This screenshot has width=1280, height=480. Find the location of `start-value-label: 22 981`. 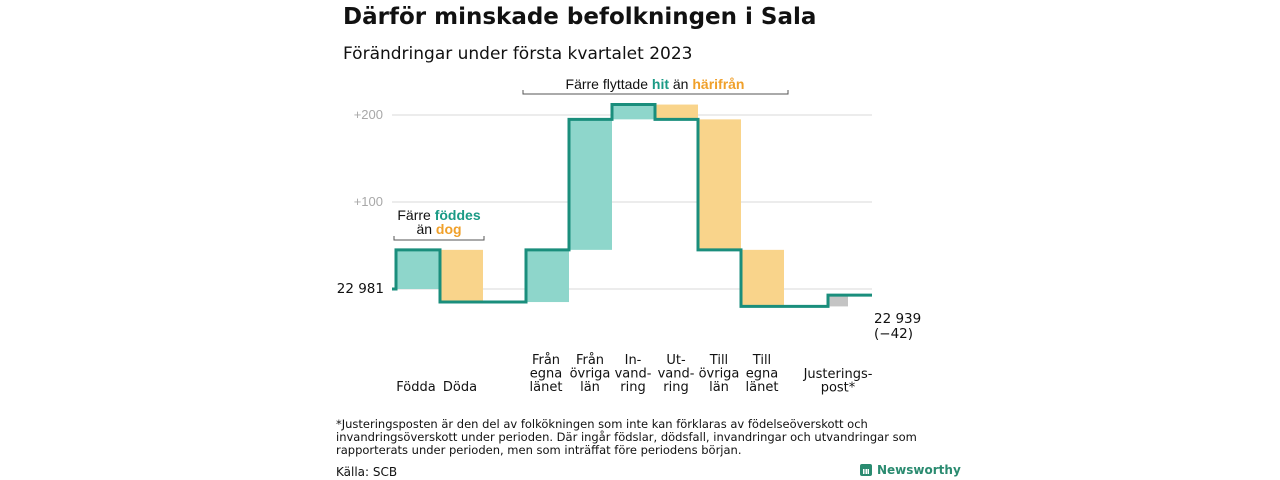

start-value-label: 22 981 is located at coordinates (360, 289).